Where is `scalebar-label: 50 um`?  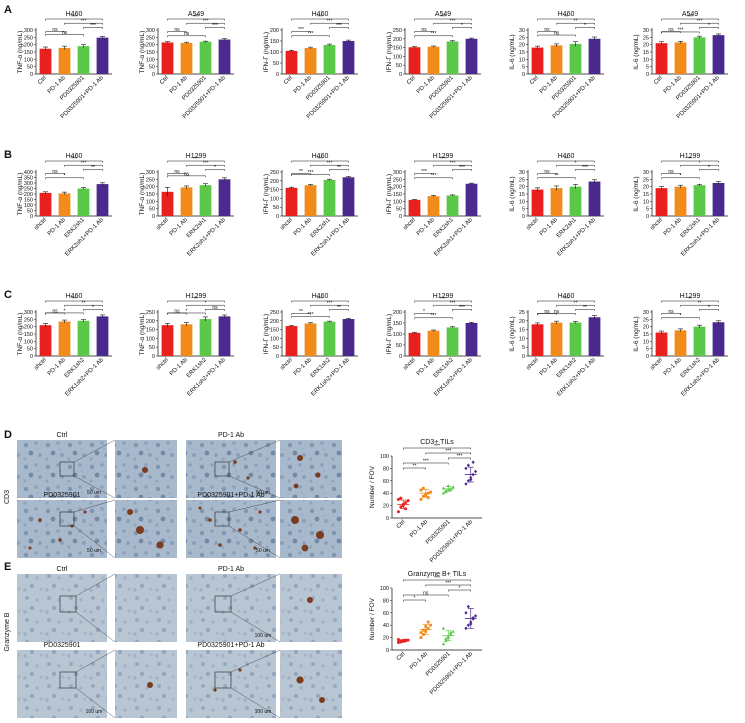 scalebar-label: 50 um is located at coordinates (94, 493).